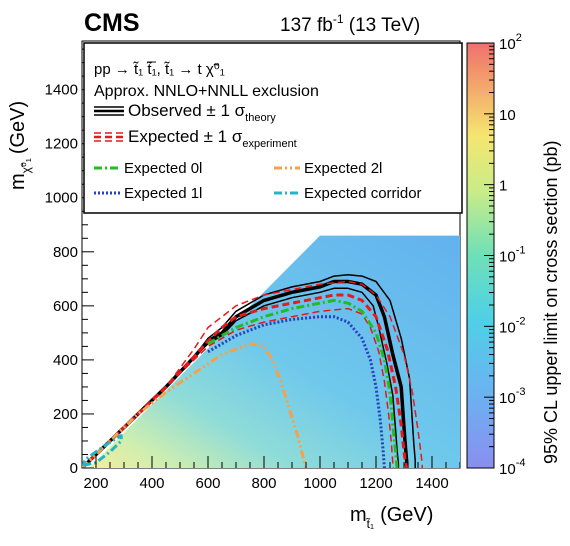 The width and height of the screenshot is (570, 546). Describe the element at coordinates (507, 115) in the screenshot. I see `z-tick-label: 10` at that location.